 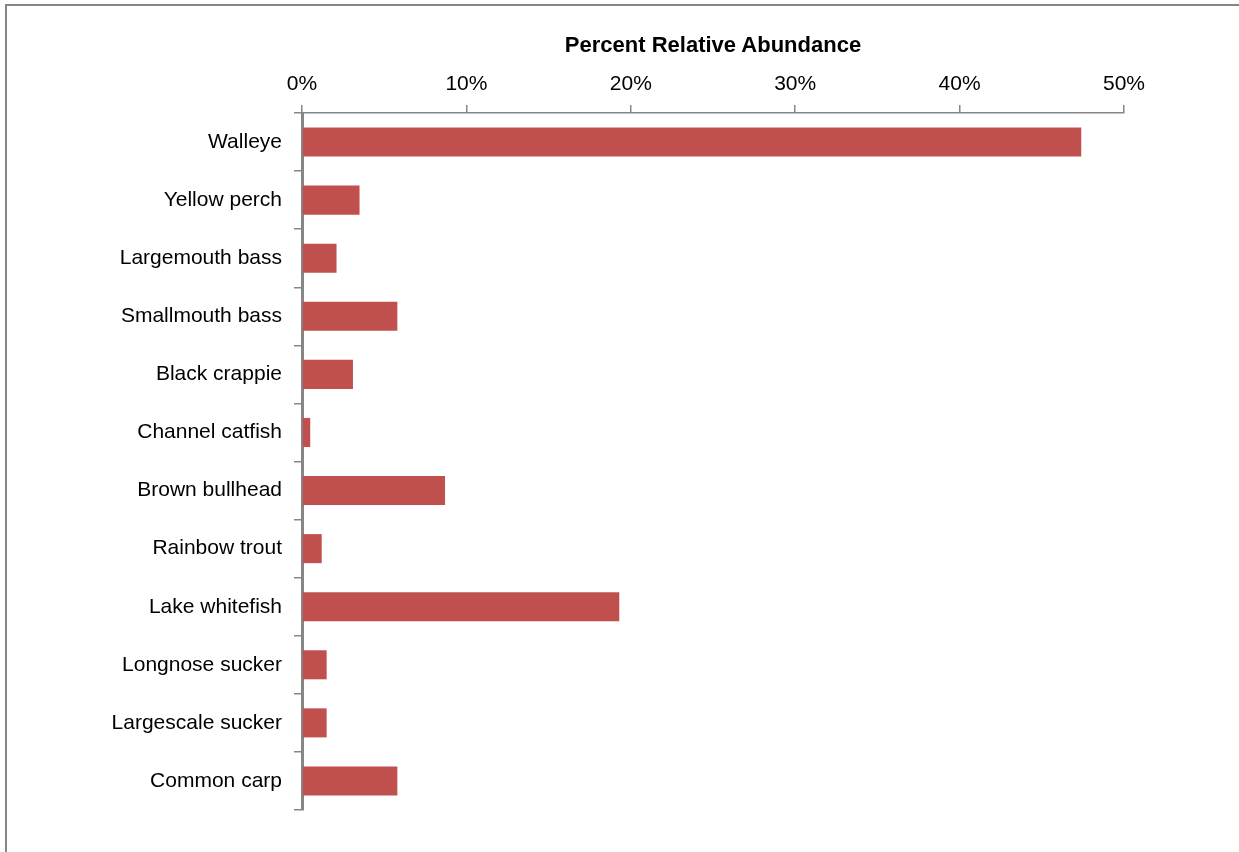 I want to click on y-tick-label: Lake whitefish, so click(x=215, y=605).